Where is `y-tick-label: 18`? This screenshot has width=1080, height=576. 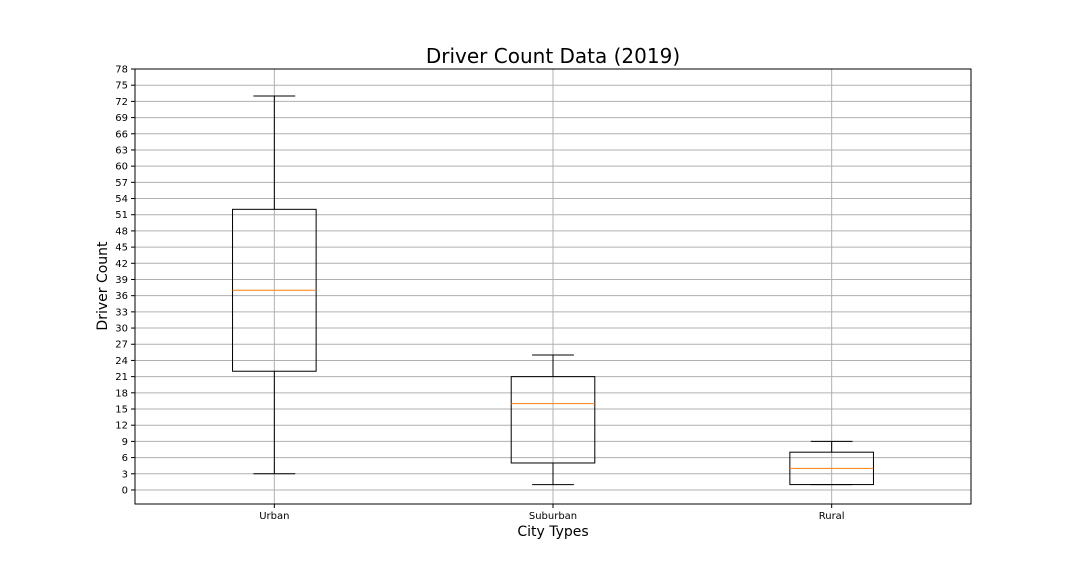
y-tick-label: 18 is located at coordinates (121, 393).